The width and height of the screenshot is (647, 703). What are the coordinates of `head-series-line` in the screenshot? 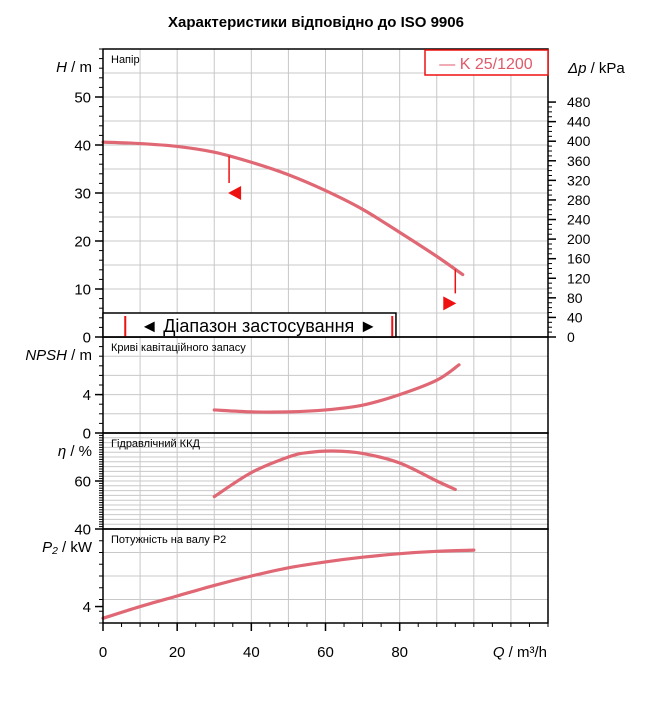 It's located at (283, 208).